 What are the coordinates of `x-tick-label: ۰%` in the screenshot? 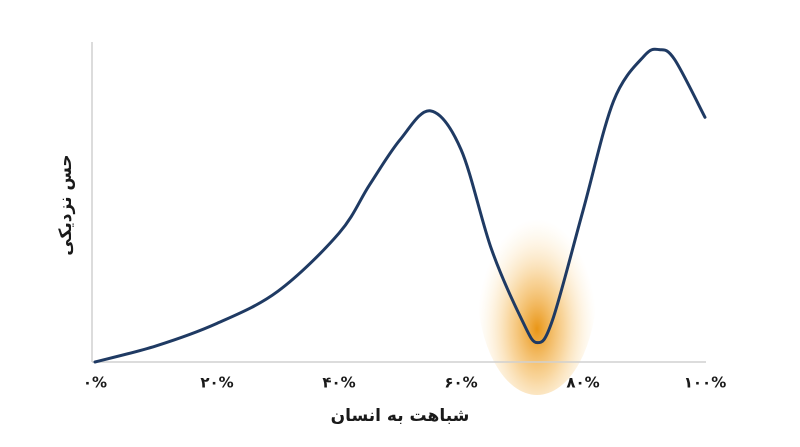 It's located at (95, 383).